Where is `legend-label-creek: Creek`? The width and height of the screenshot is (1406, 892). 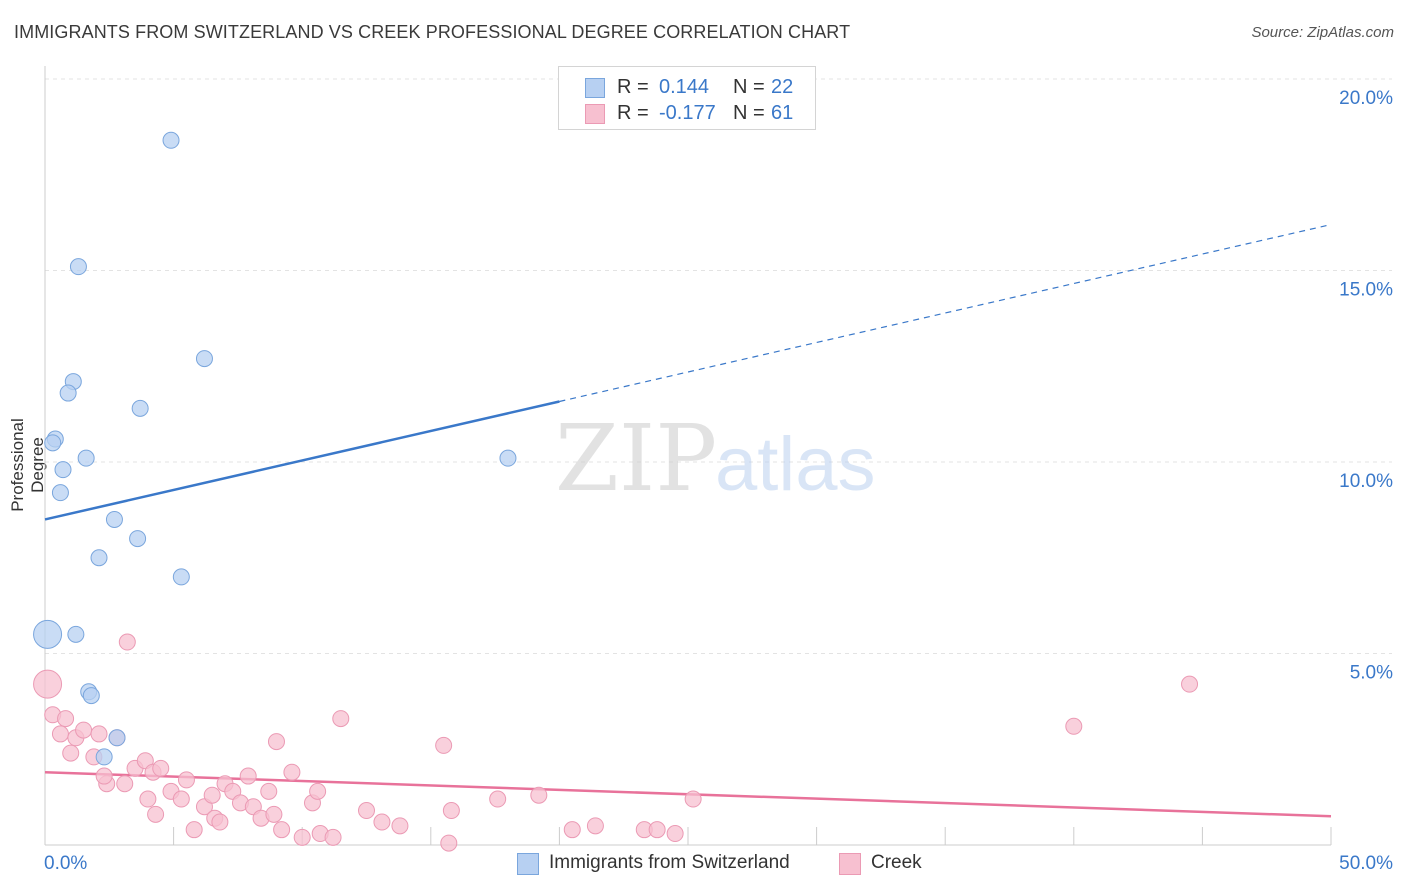 legend-label-creek: Creek is located at coordinates (896, 862).